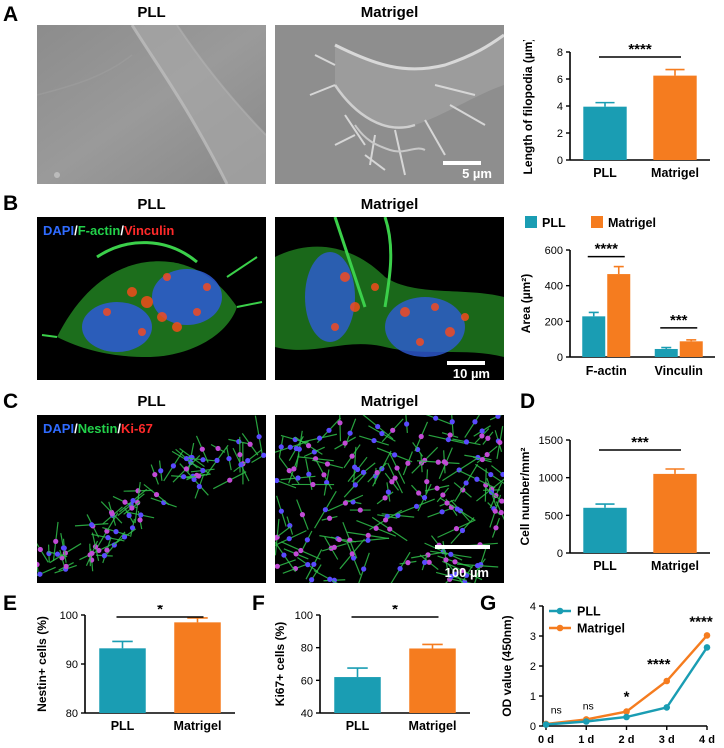  What do you see at coordinates (554, 322) in the screenshot?
I see `y-tick-label: 200` at bounding box center [554, 322].